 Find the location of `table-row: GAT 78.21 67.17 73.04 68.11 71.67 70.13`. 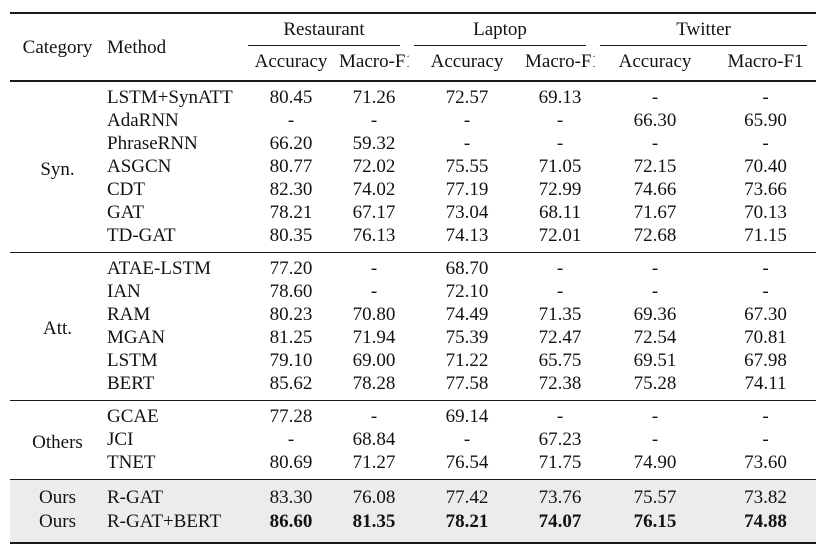

table-row: GAT 78.21 67.17 73.04 68.11 71.67 70.13 is located at coordinates (413, 212).